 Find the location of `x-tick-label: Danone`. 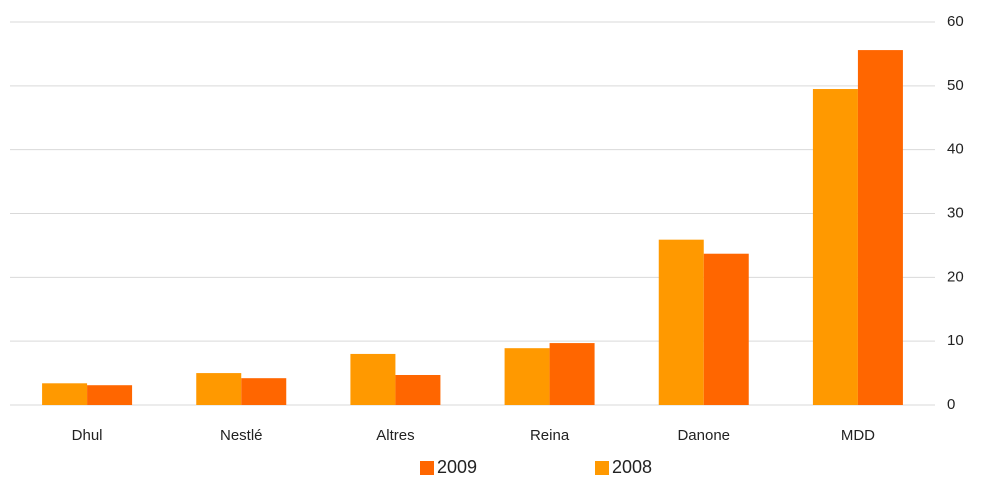

x-tick-label: Danone is located at coordinates (703, 435).